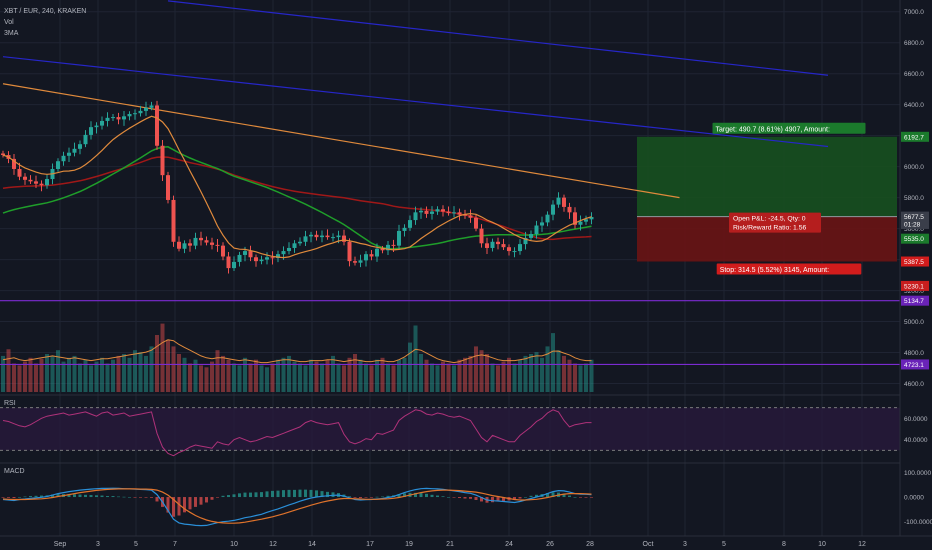 Image resolution: width=932 pixels, height=550 pixels. Describe the element at coordinates (789, 269) in the screenshot. I see `stop-label-box` at that location.